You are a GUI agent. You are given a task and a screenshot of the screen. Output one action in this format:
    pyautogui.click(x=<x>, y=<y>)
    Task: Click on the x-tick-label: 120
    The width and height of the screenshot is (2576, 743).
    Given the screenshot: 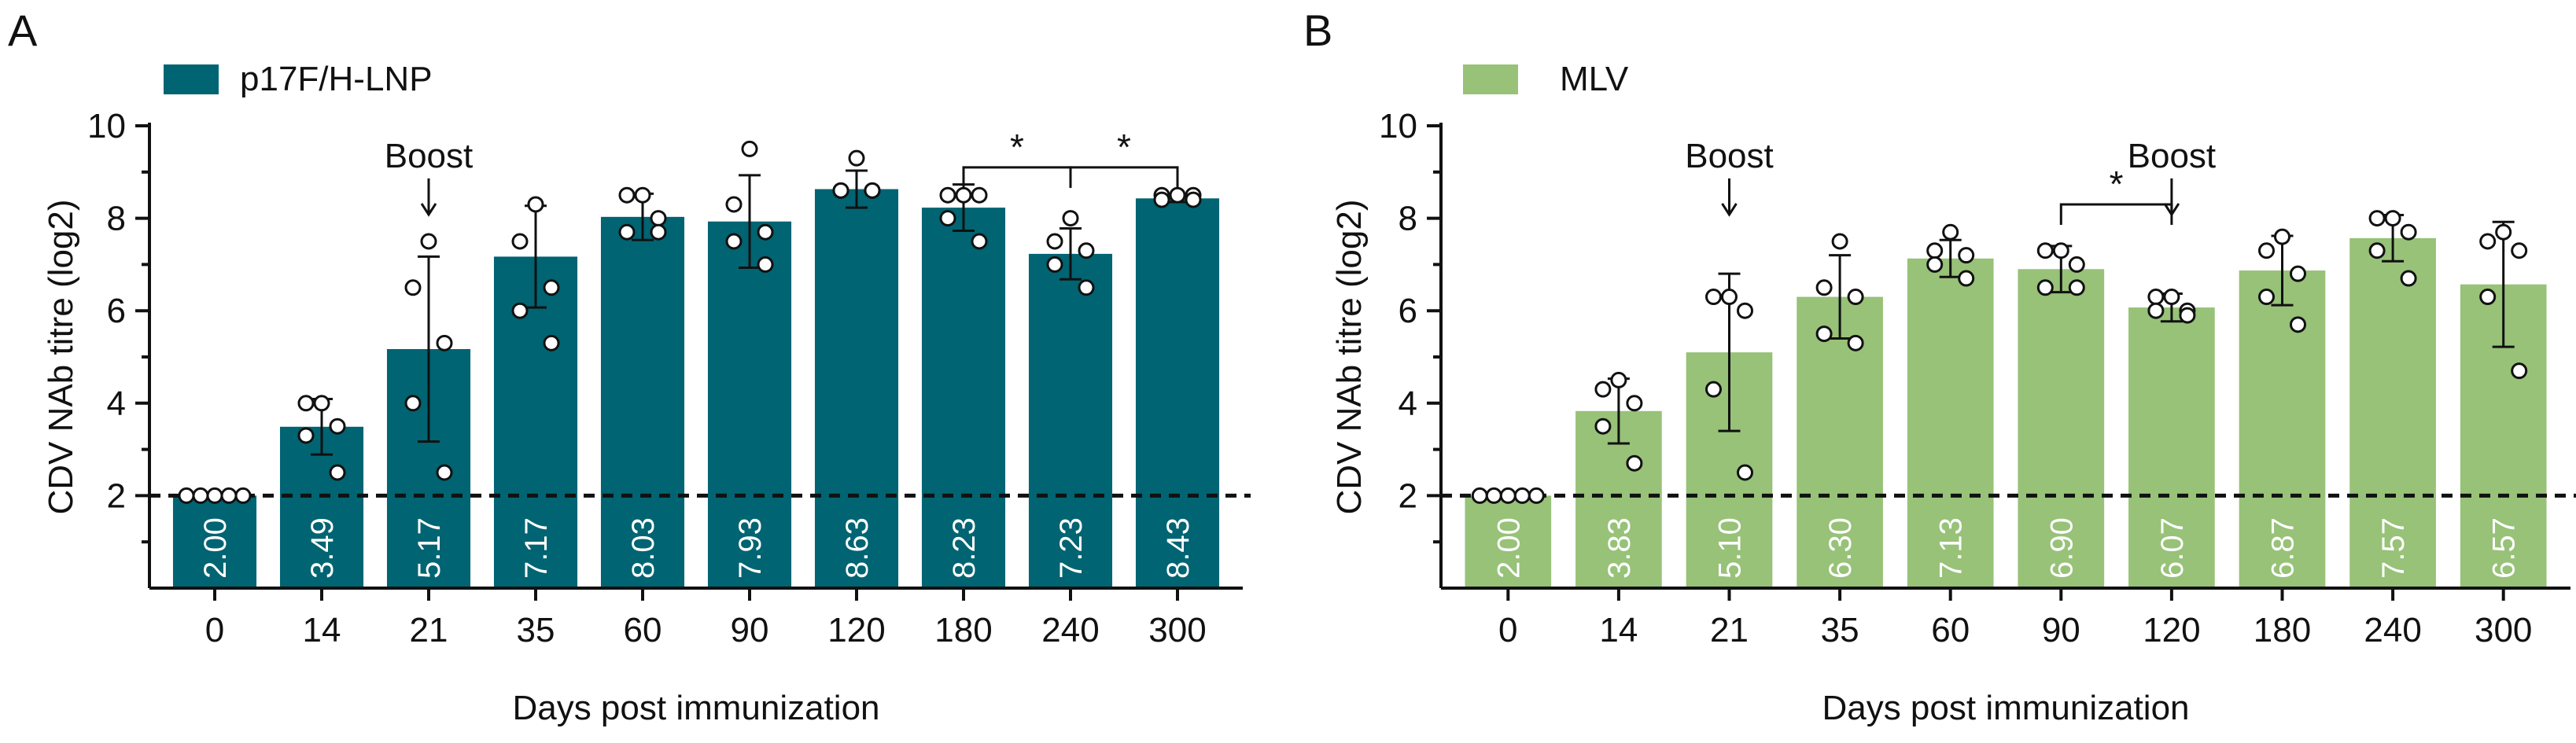 What is the action you would take?
    pyautogui.click(x=2171, y=630)
    